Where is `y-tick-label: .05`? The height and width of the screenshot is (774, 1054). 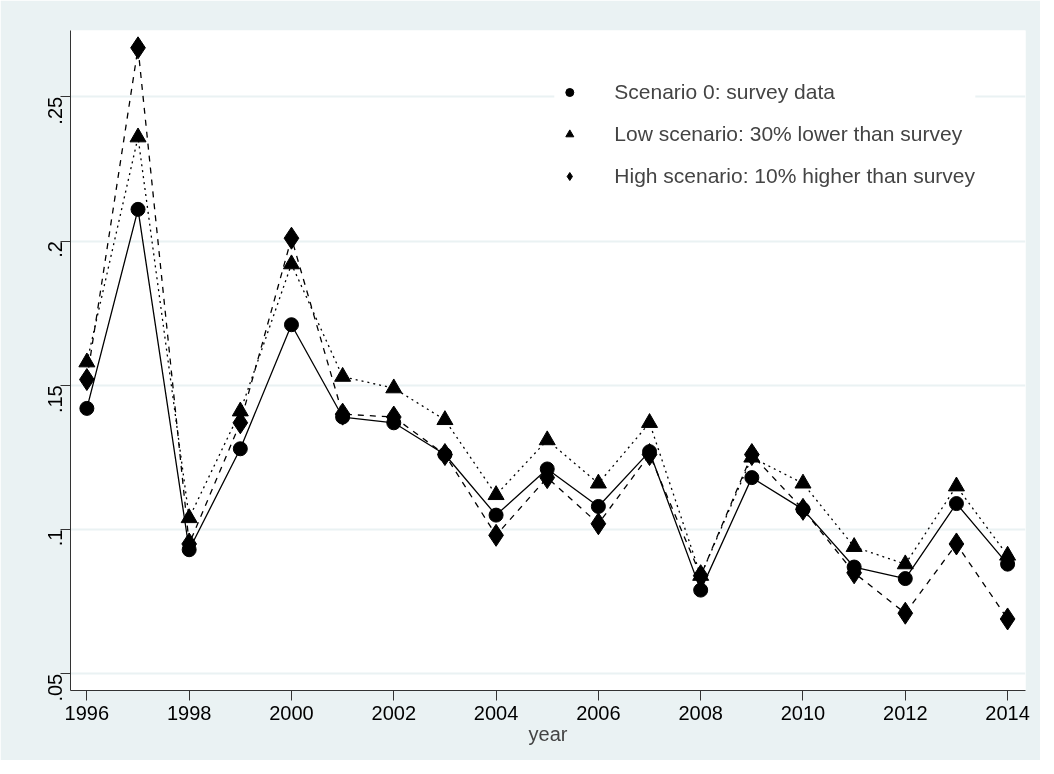
y-tick-label: .05 is located at coordinates (55, 687).